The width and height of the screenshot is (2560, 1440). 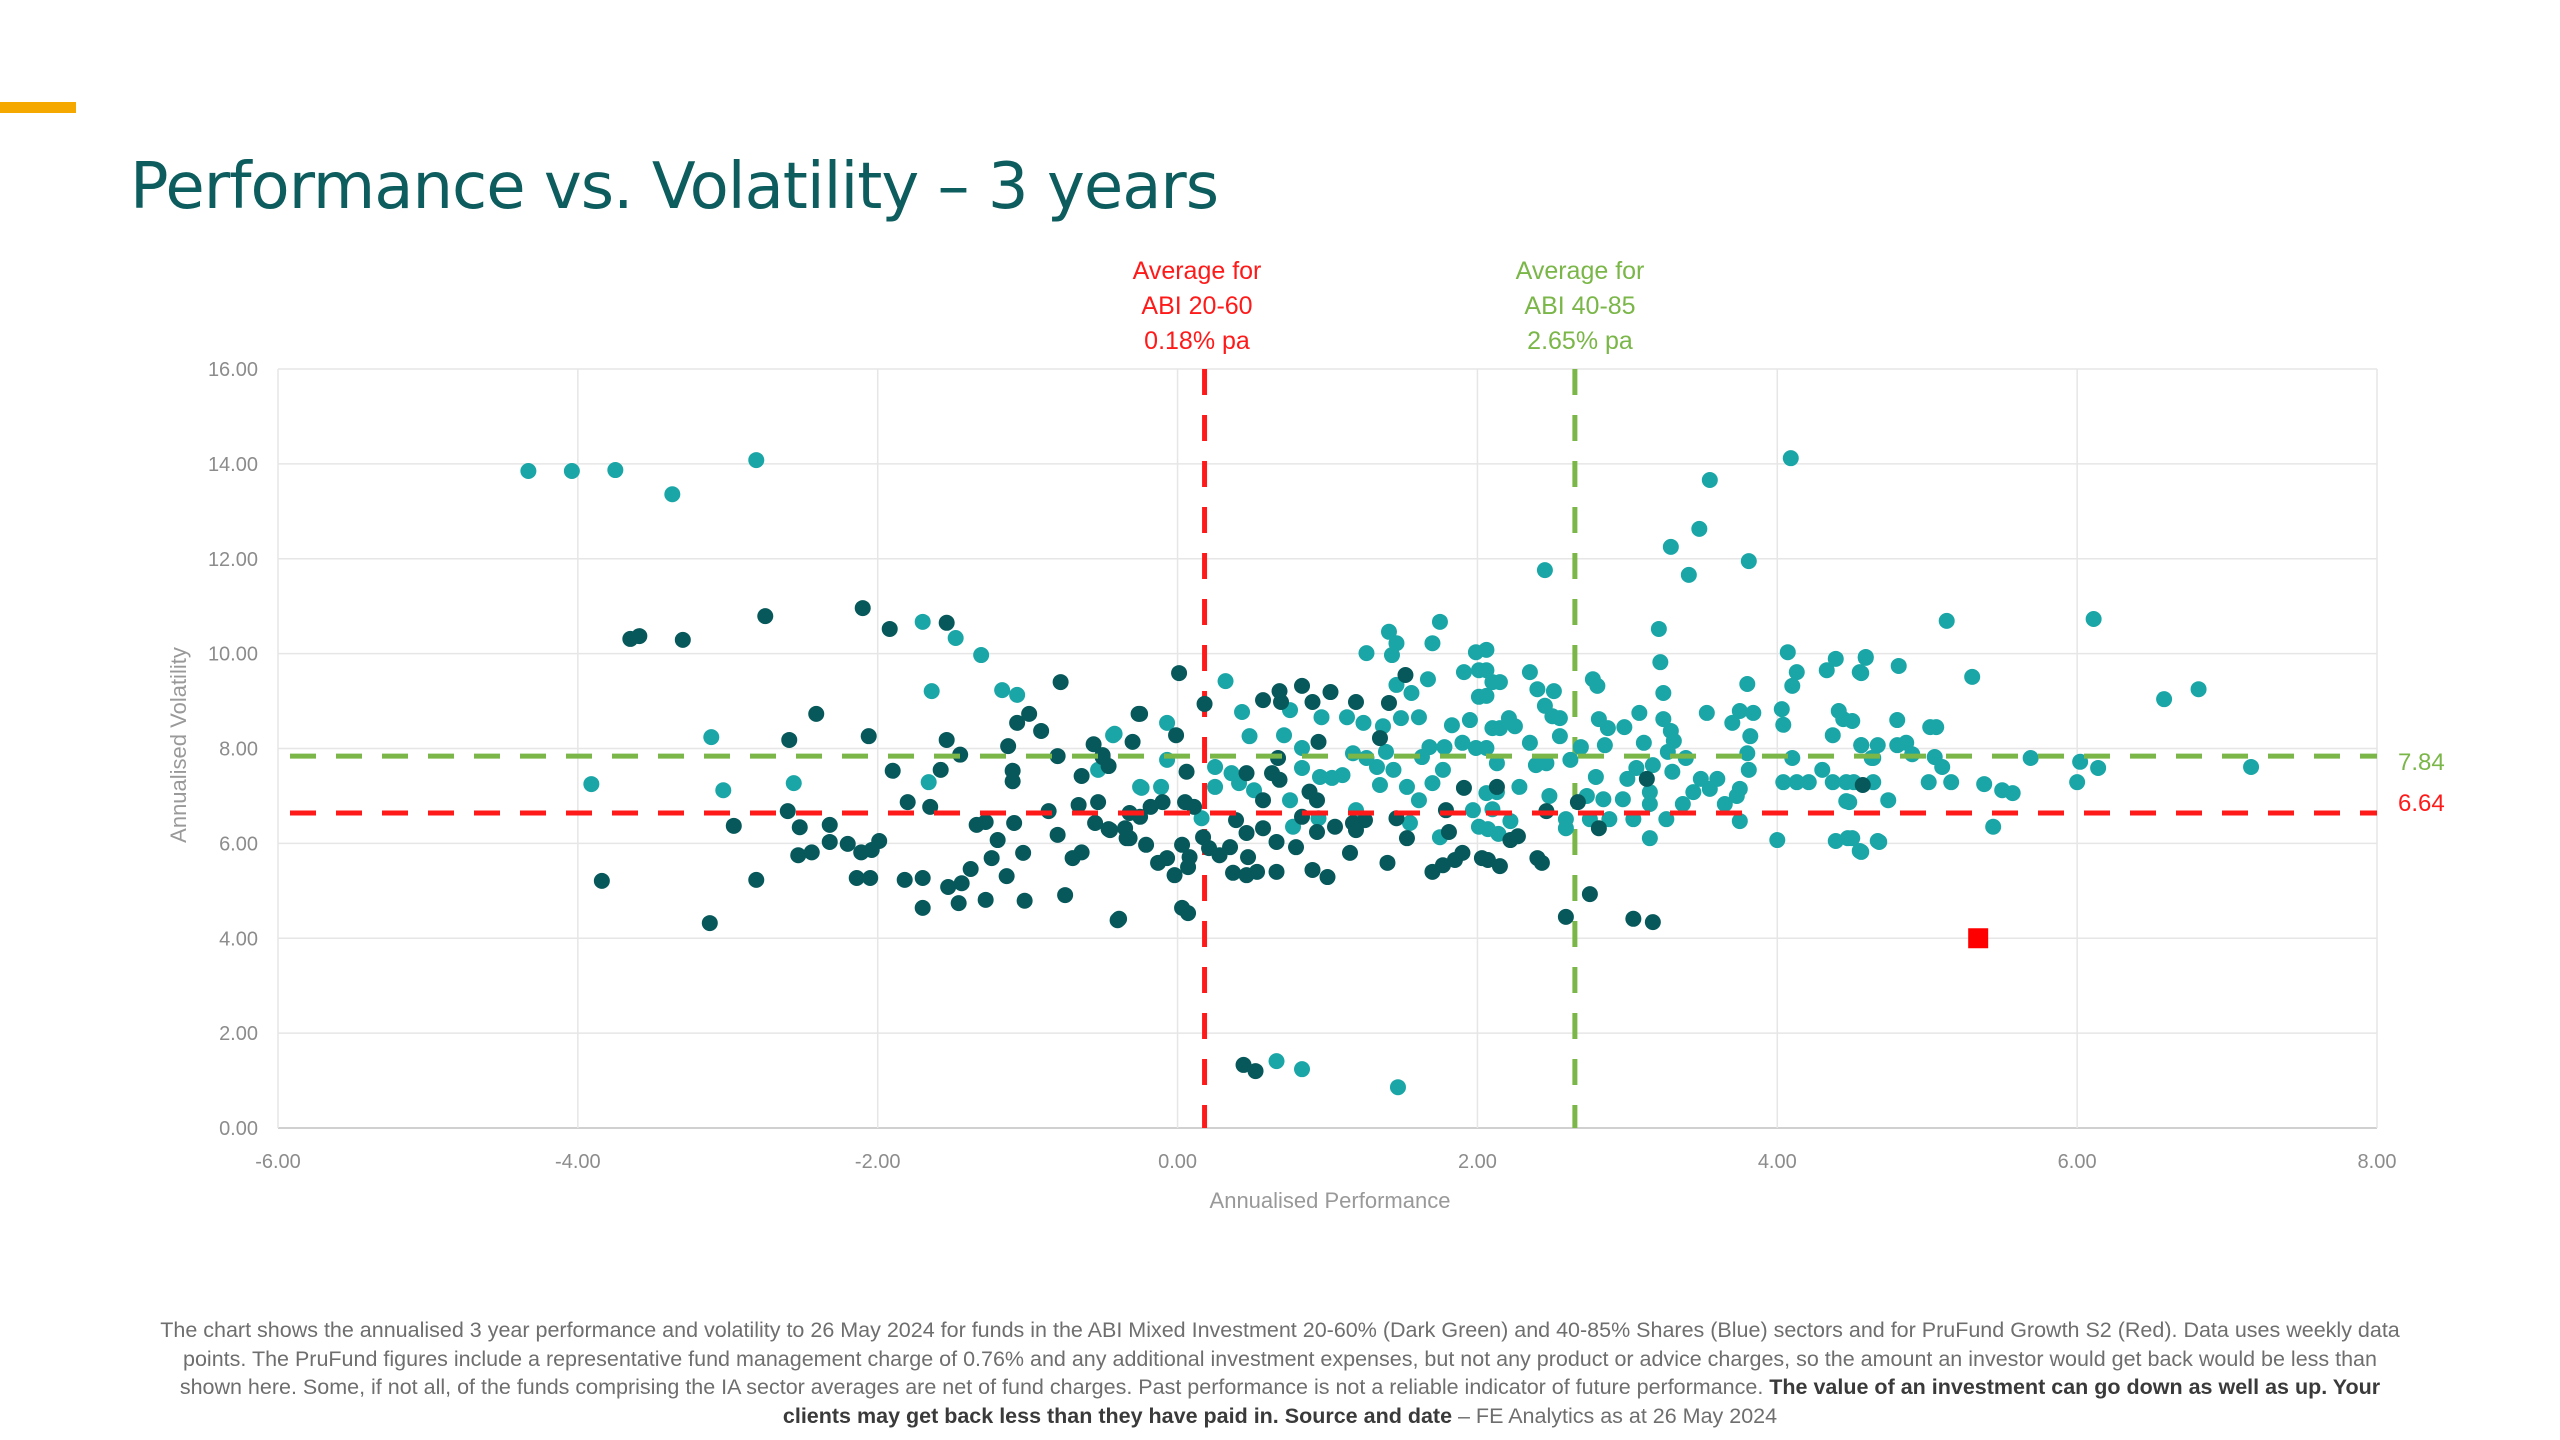 What do you see at coordinates (233, 465) in the screenshot?
I see `y-tick-label: 14.00` at bounding box center [233, 465].